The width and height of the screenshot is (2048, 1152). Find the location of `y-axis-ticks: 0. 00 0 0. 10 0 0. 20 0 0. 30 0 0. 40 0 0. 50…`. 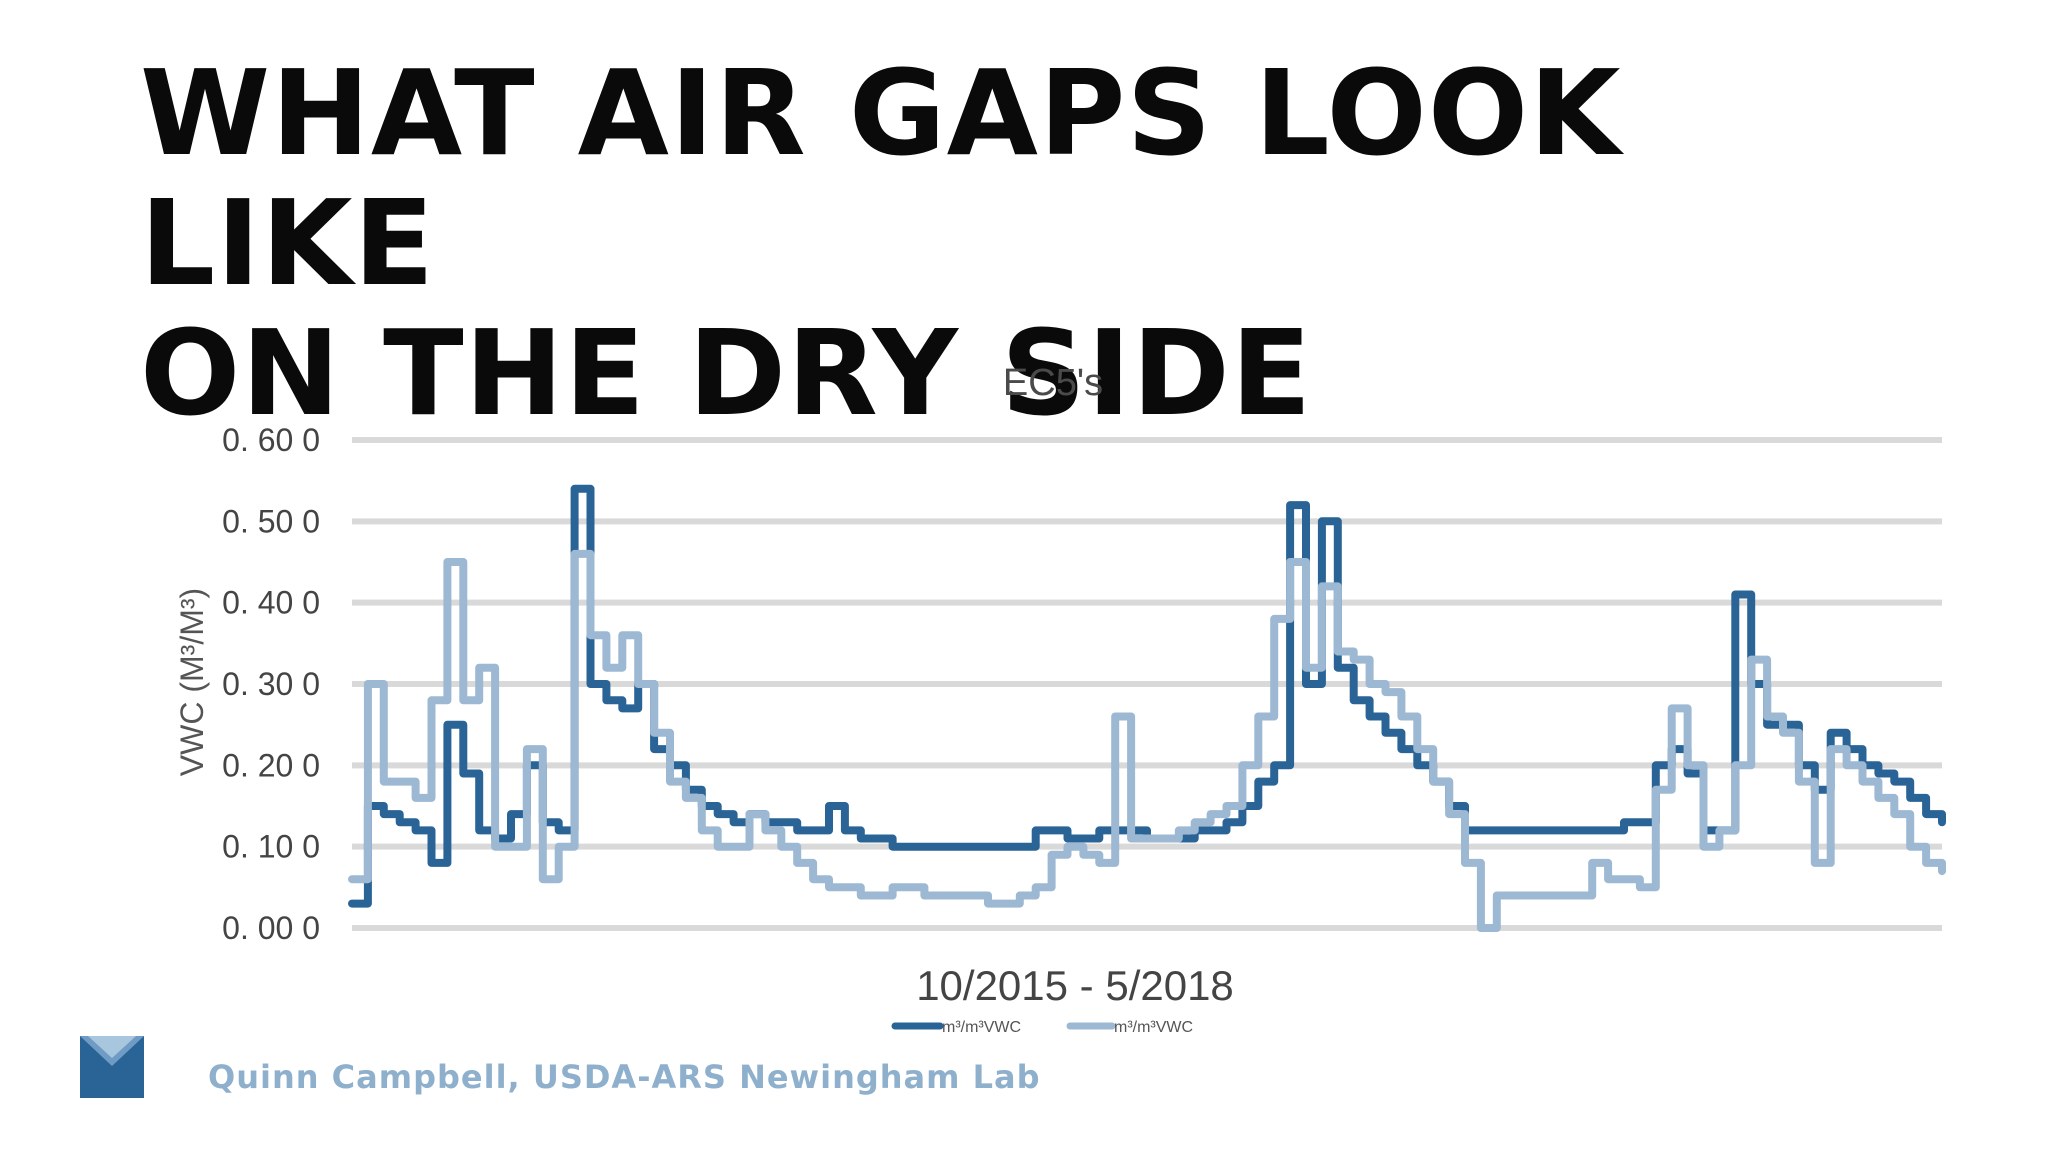

y-axis-ticks: 0. 00 0 0. 10 0 0. 20 0 0. 30 0 0. 40 0 0. 50… is located at coordinates (271, 684).